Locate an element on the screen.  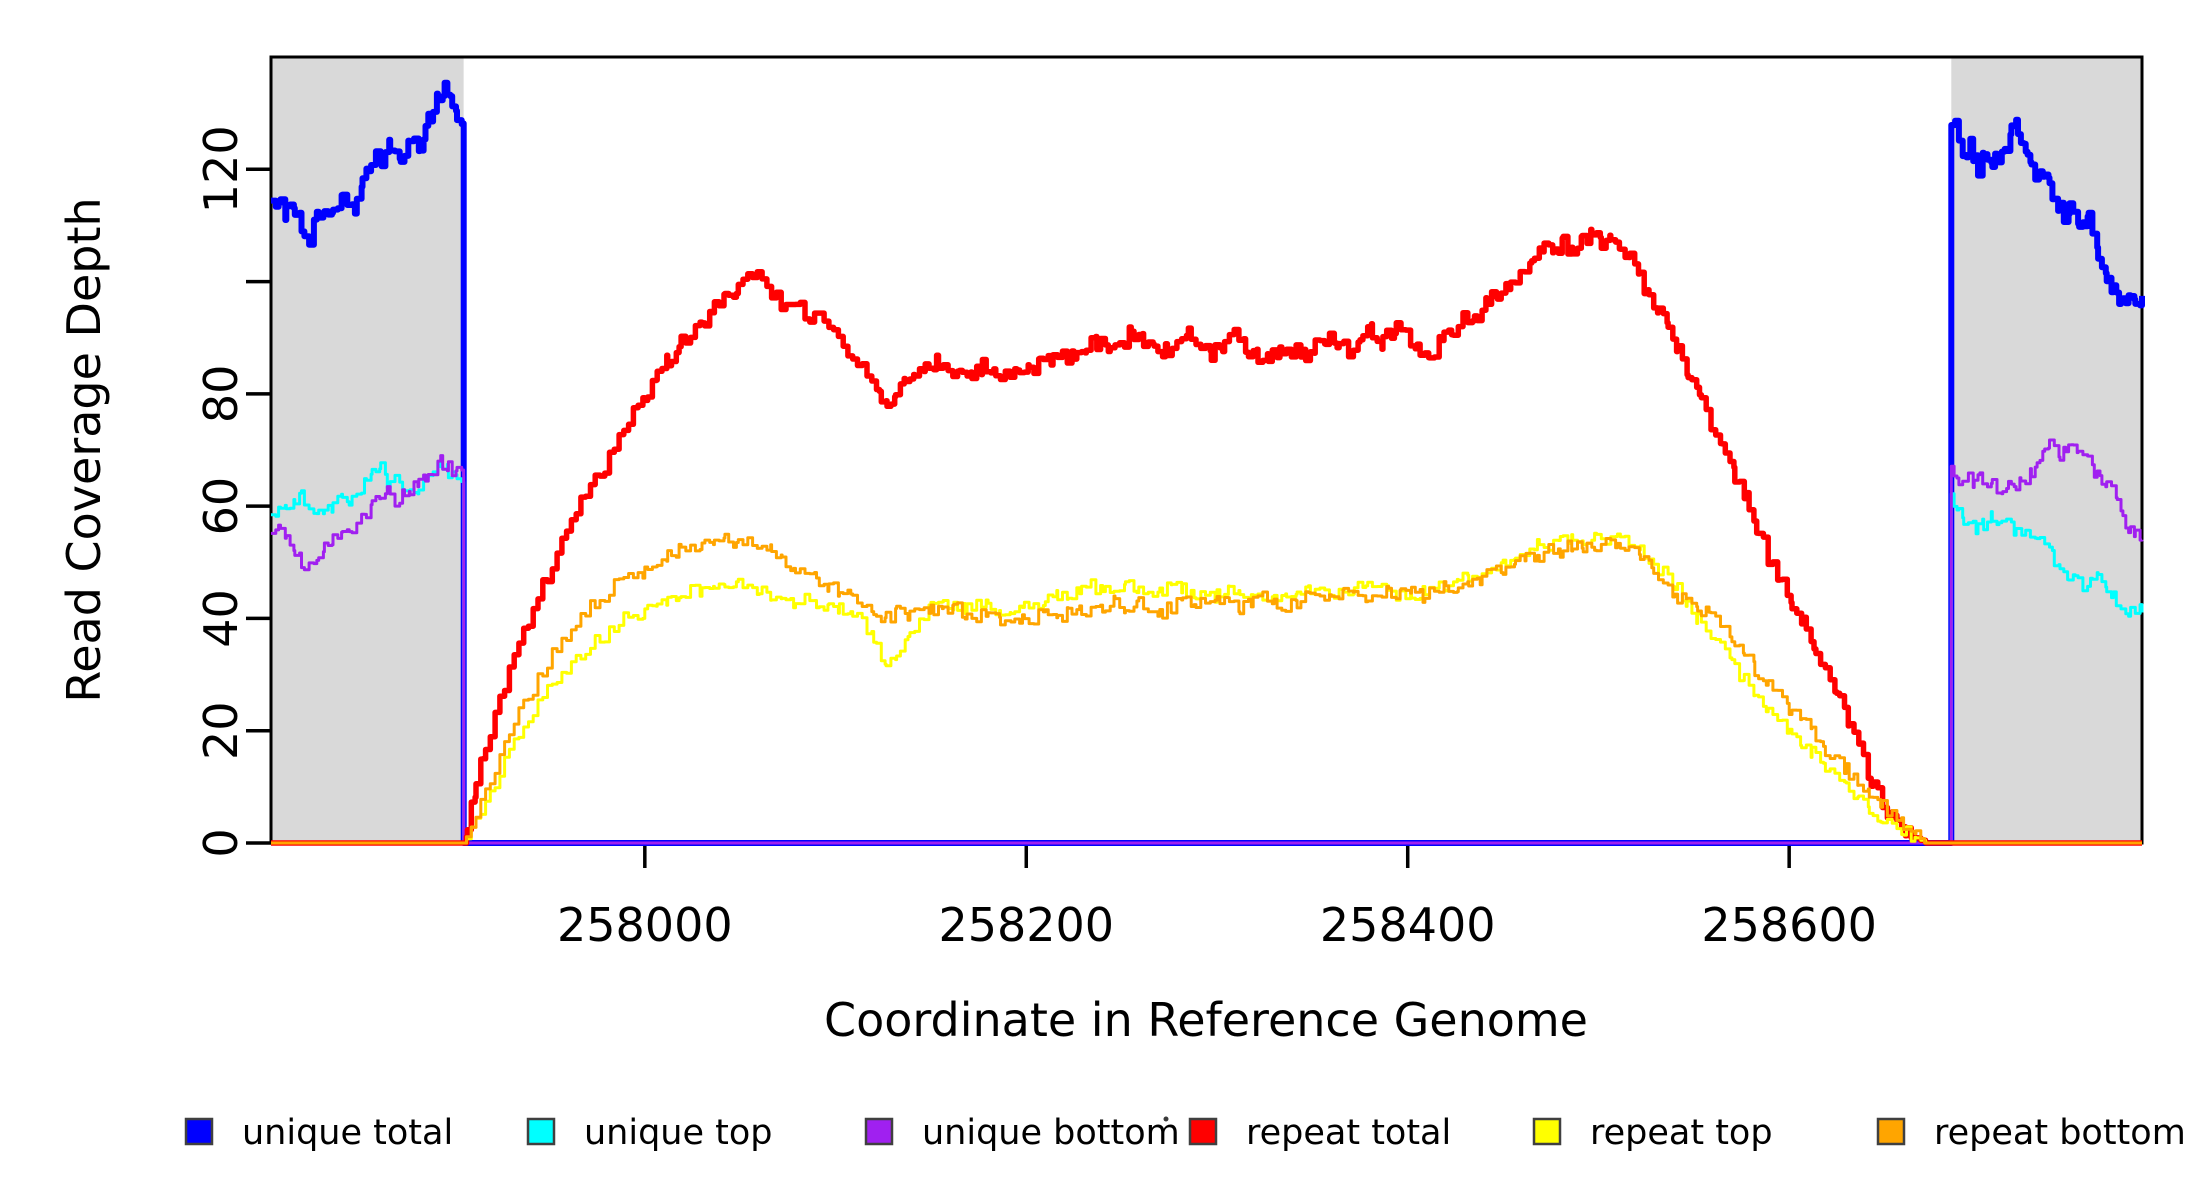
legend-item-unique-total: unique total is located at coordinates (318, 1133).